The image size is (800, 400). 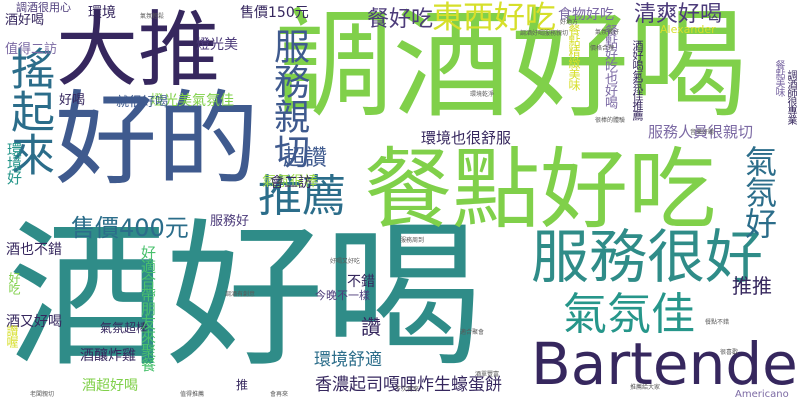 What do you see at coordinates (274, 13) in the screenshot?
I see `word-shoujia150: 售價150元` at bounding box center [274, 13].